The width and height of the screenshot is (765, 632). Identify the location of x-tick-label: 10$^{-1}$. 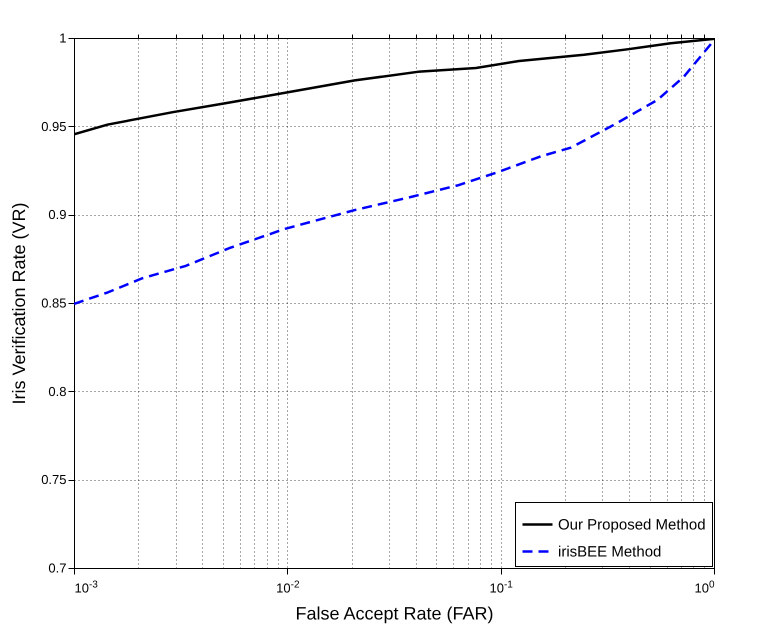
(501, 587).